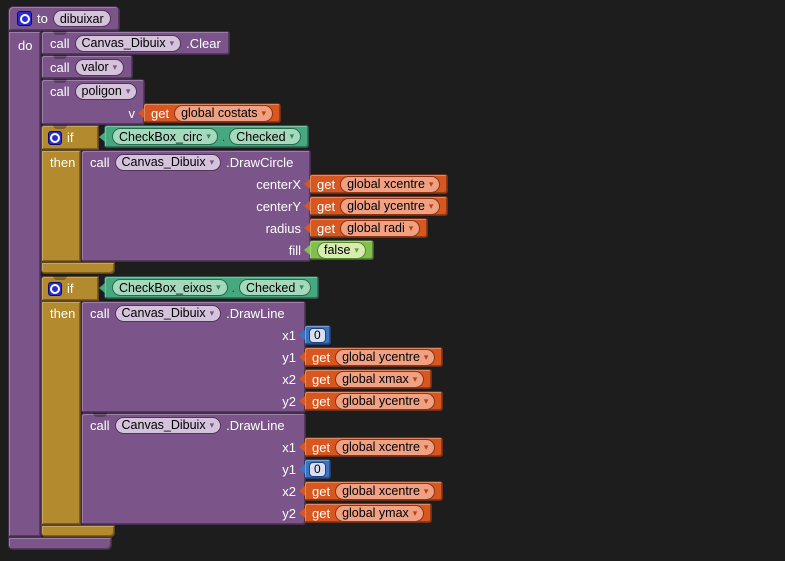 The width and height of the screenshot is (785, 561). Describe the element at coordinates (101, 91) in the screenshot. I see `procedure-name: poligon` at that location.